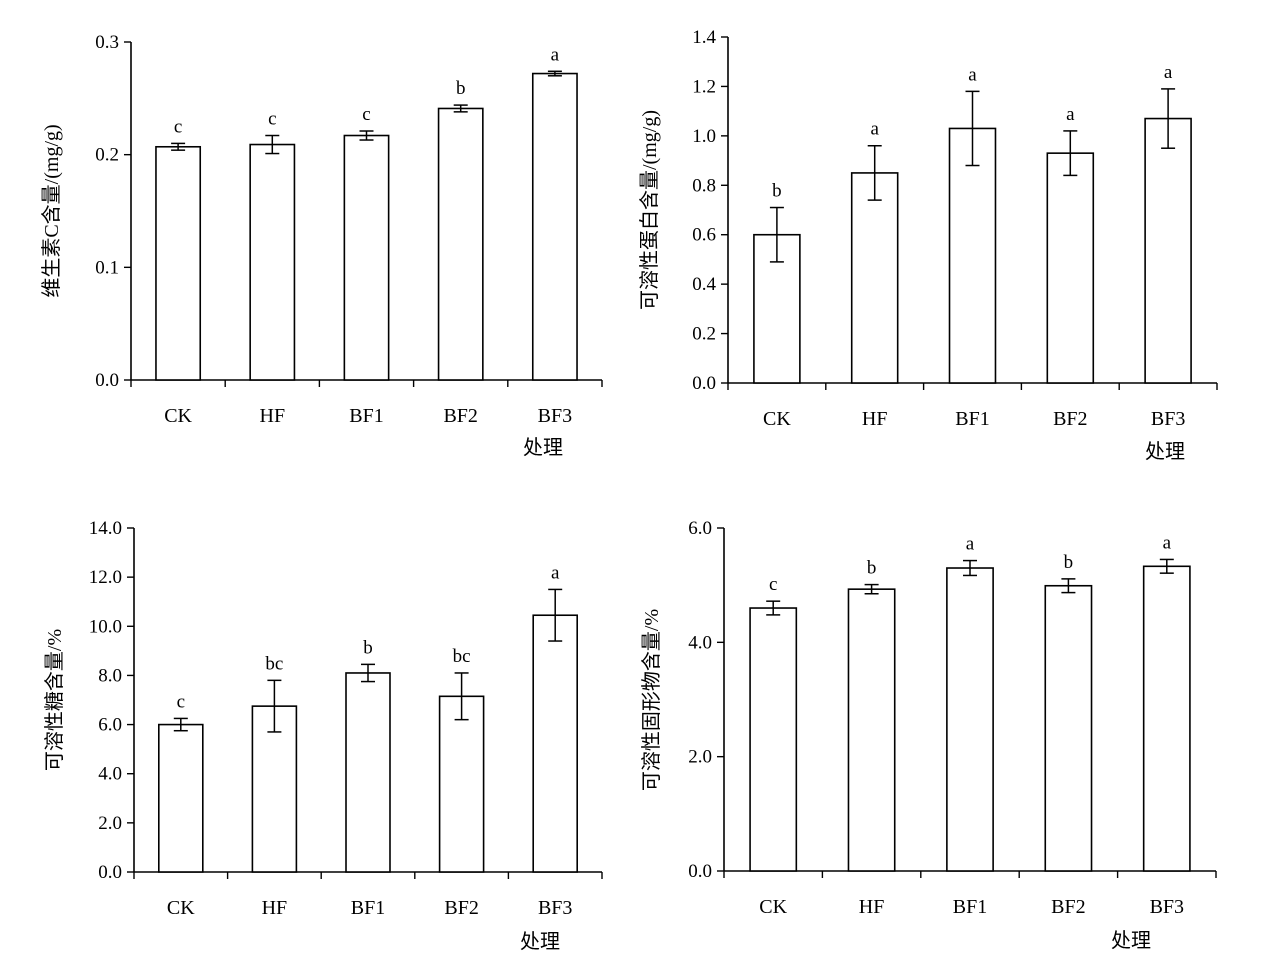 The width and height of the screenshot is (1268, 963). Describe the element at coordinates (107, 267) in the screenshot. I see `y-tick-label: 0.1` at that location.